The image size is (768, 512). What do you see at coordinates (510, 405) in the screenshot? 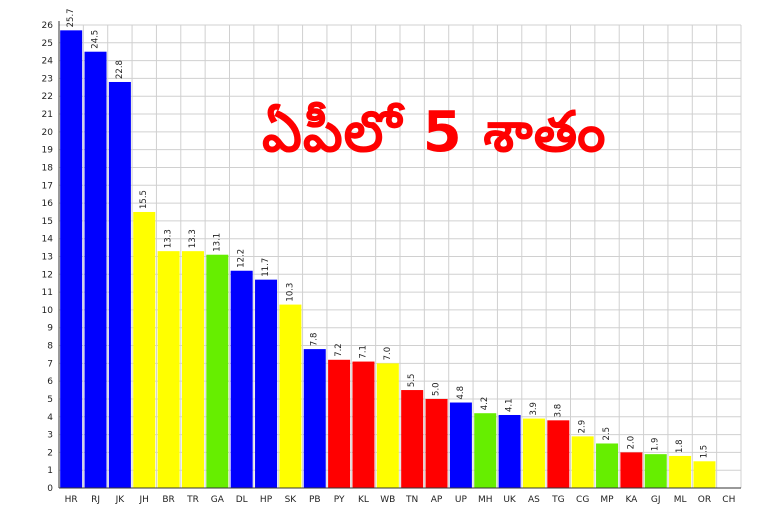
I see `data-label: 4.1` at bounding box center [510, 405].